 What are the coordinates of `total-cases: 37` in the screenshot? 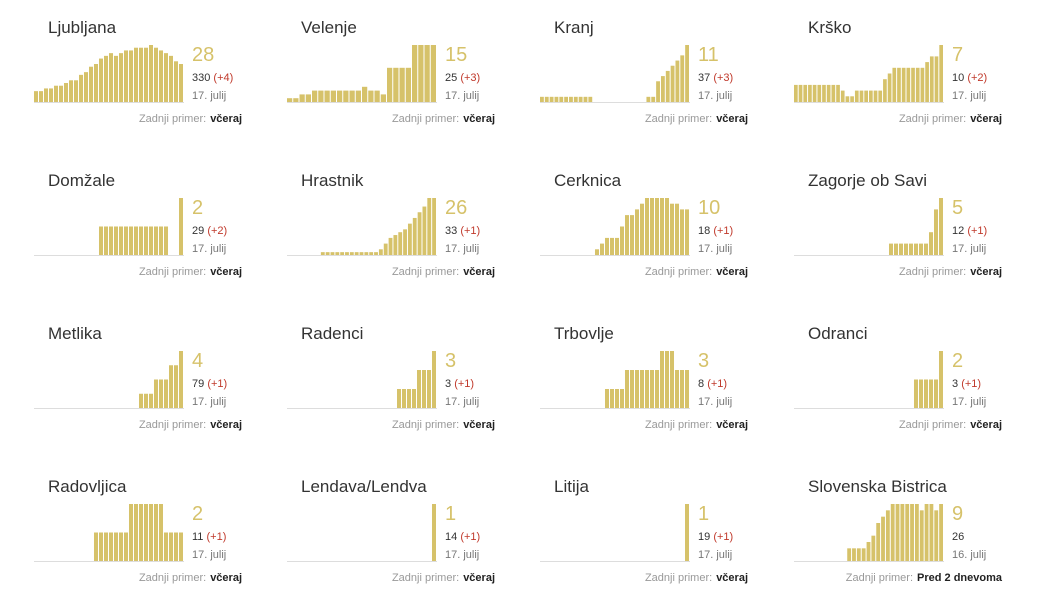 It's located at (704, 78).